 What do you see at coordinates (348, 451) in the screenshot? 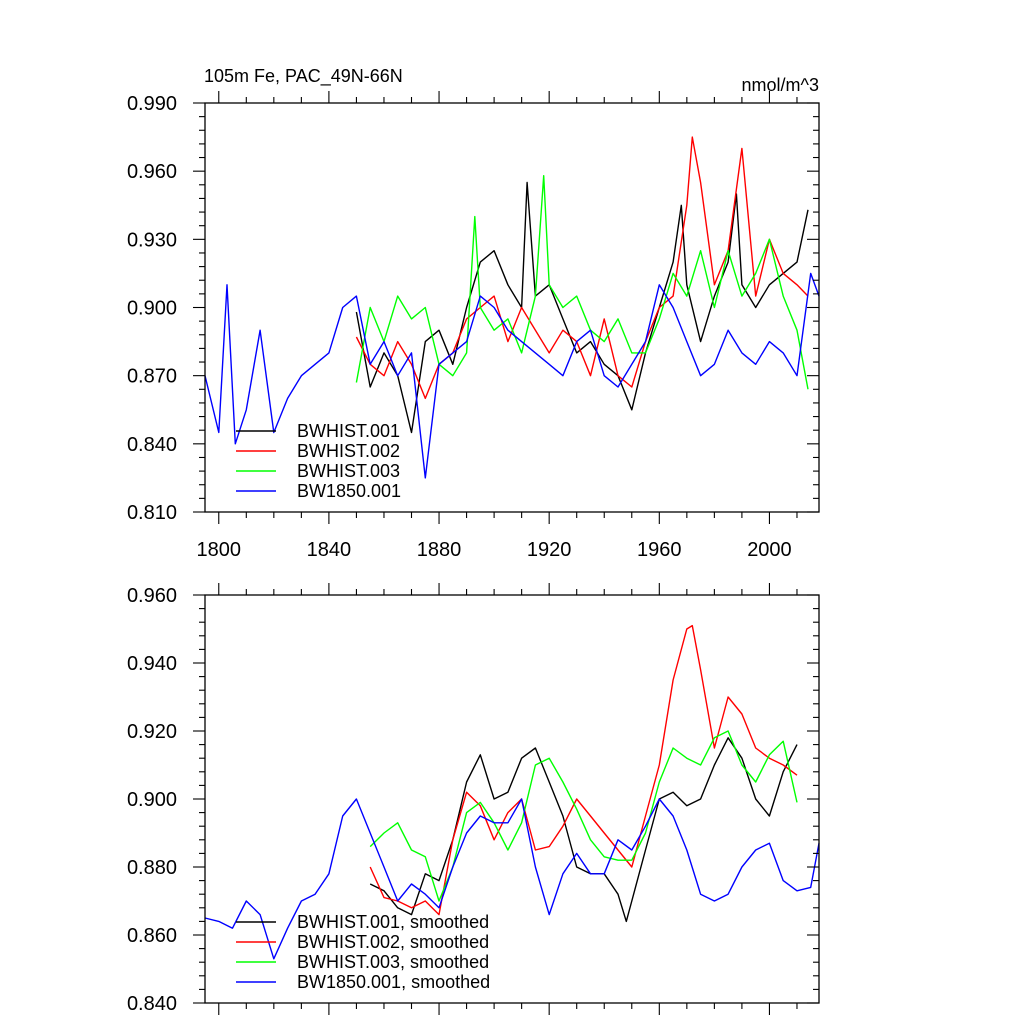
I see `legend-label: BWHIST.002` at bounding box center [348, 451].